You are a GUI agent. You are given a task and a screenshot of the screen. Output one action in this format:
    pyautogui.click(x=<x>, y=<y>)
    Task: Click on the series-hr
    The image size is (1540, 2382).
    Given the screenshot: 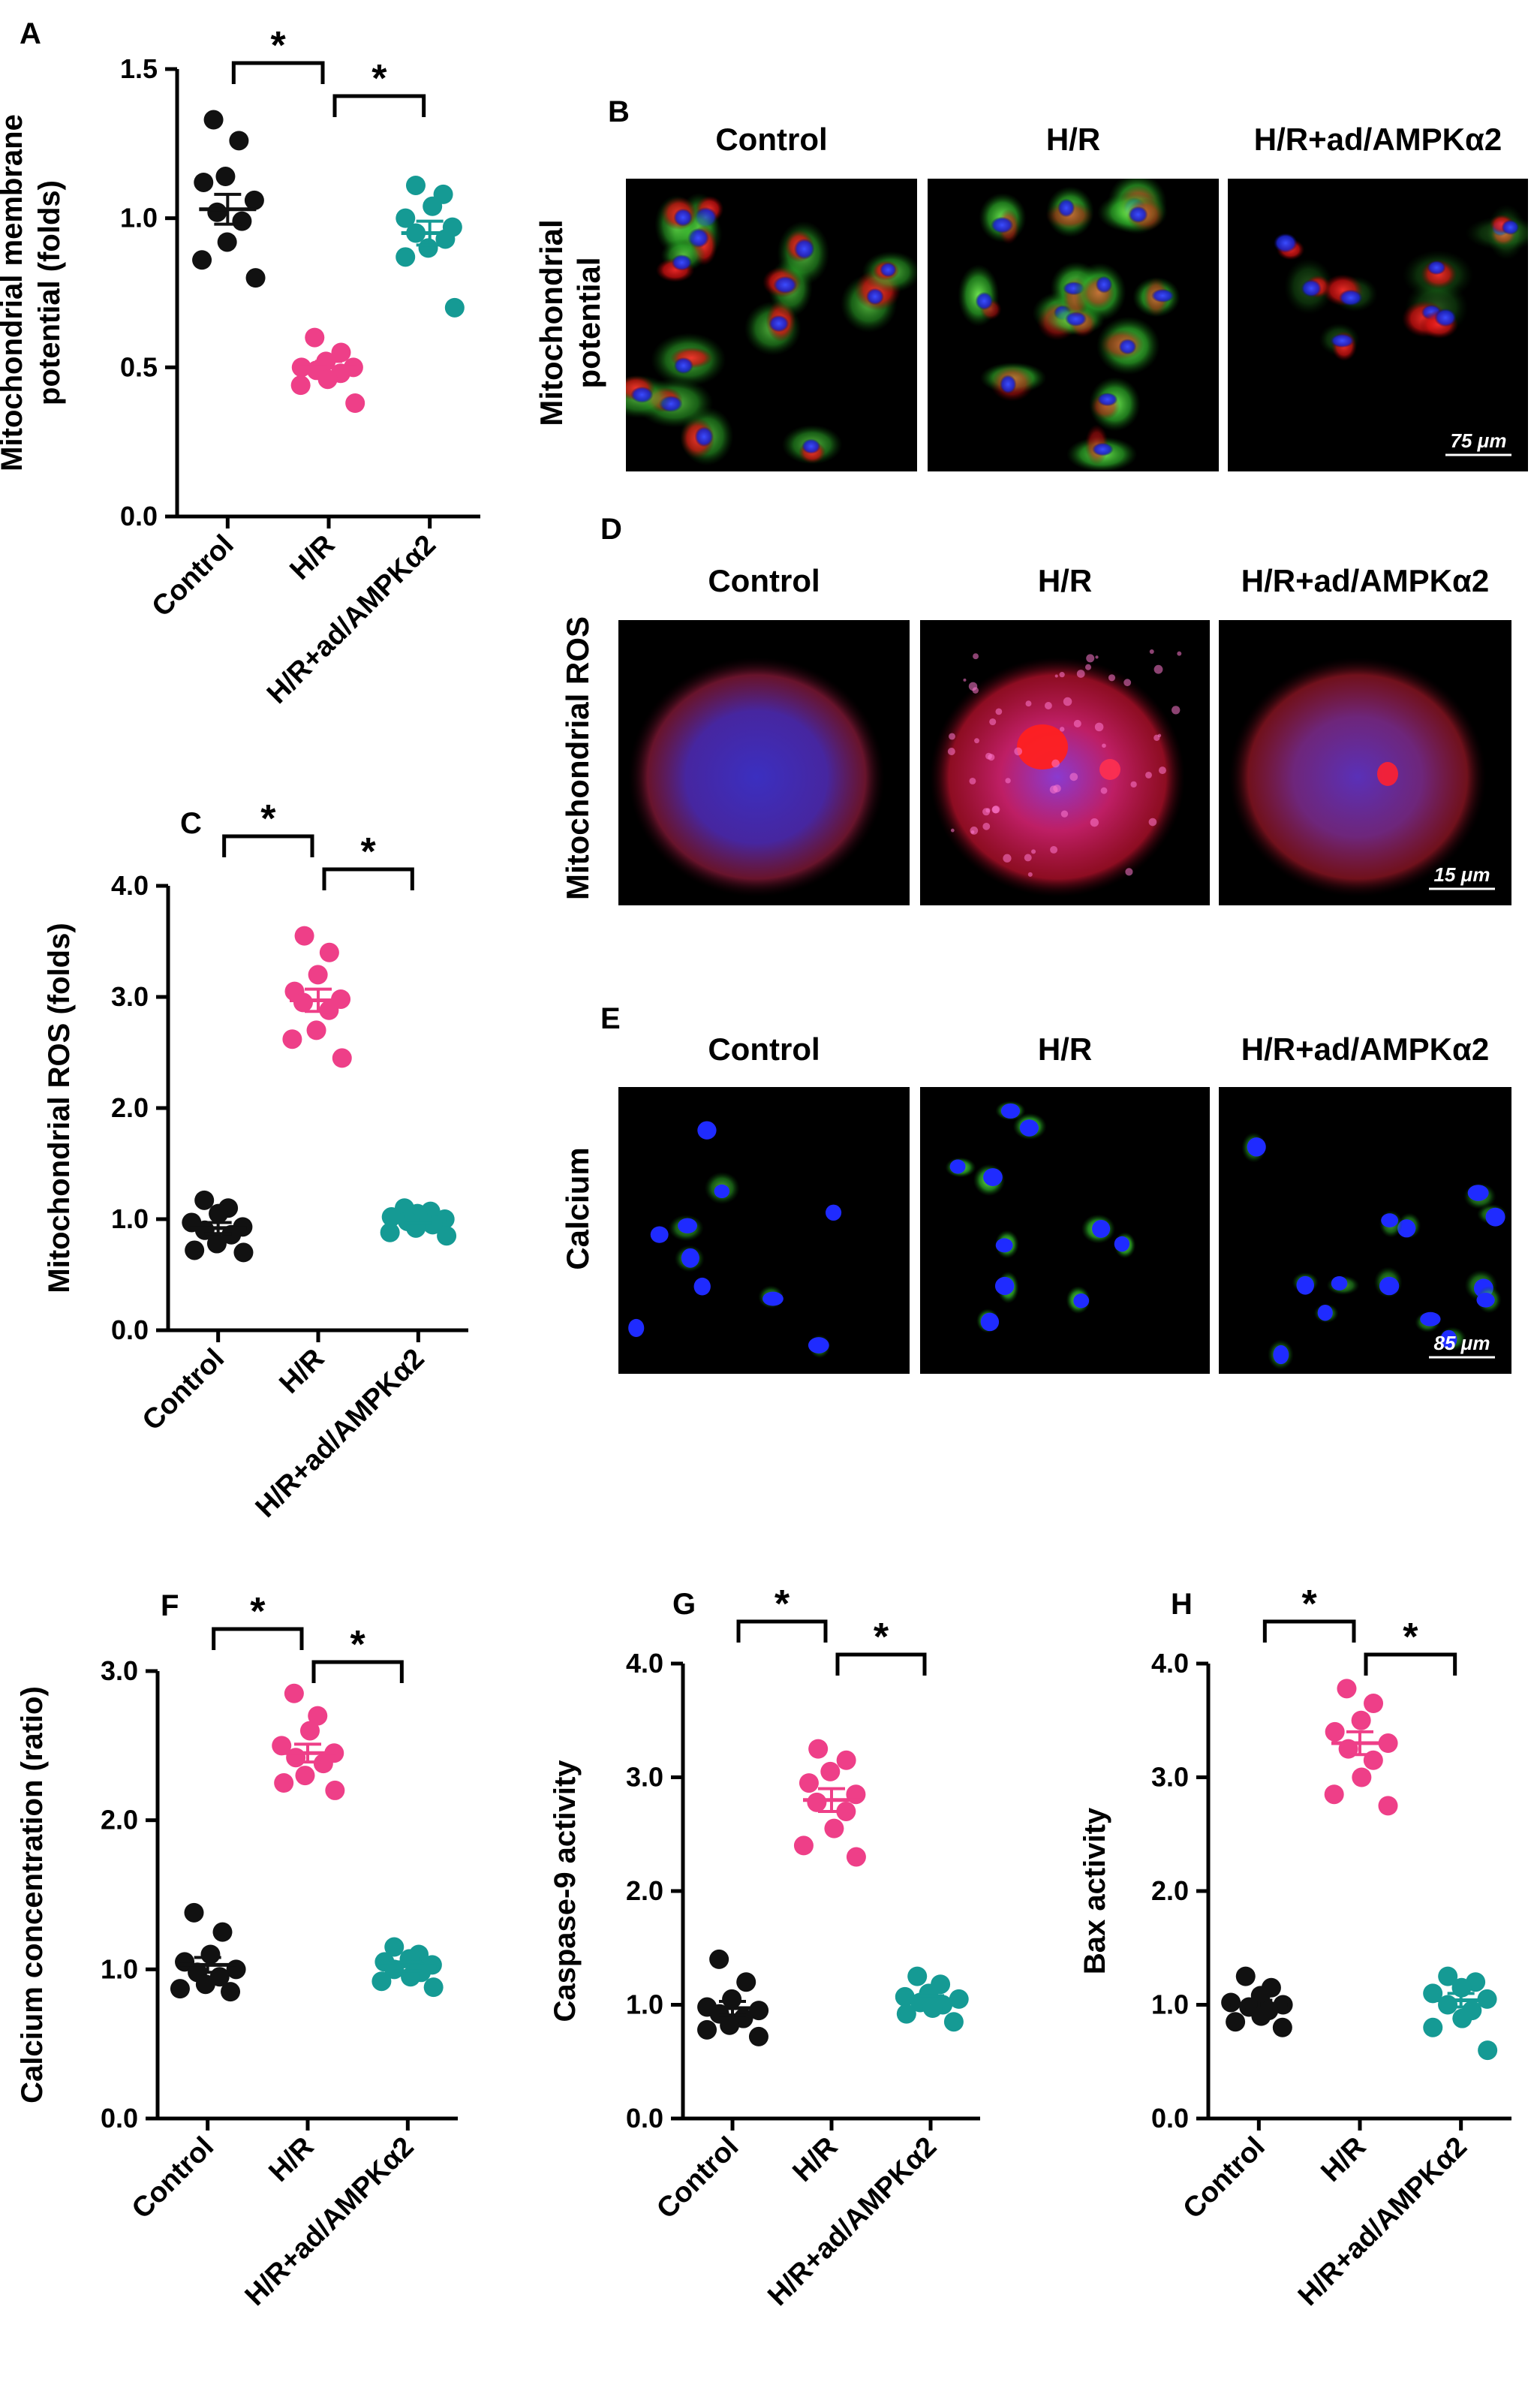 What is the action you would take?
    pyautogui.click(x=830, y=1803)
    